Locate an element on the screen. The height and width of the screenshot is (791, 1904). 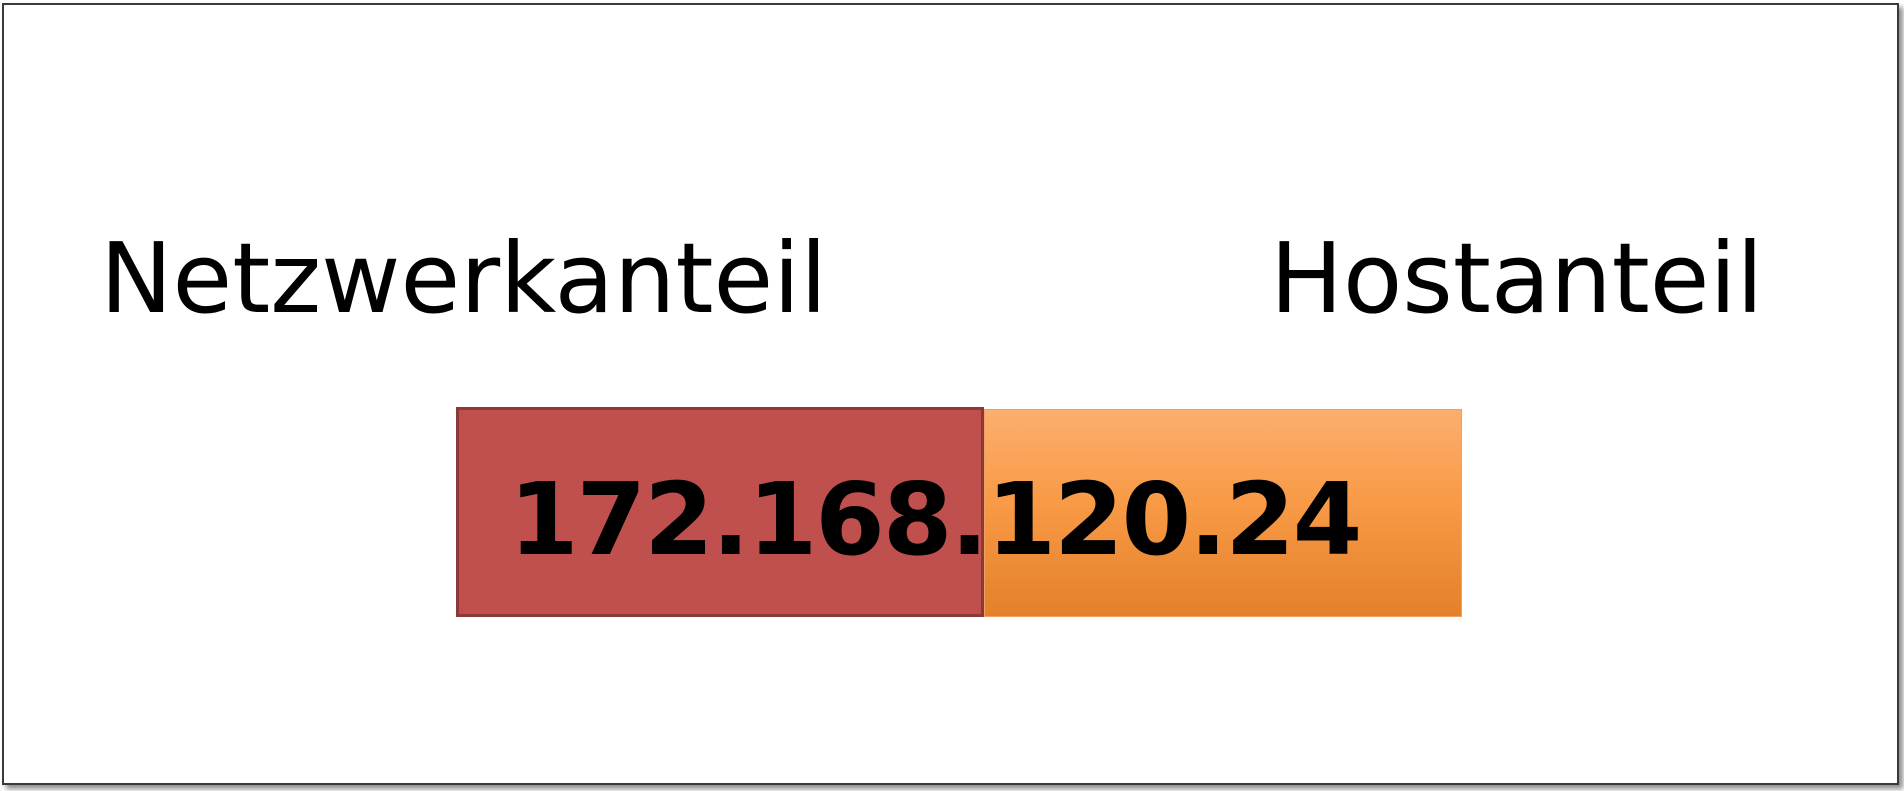
ip-network-segment: 172.168. is located at coordinates (748, 519).